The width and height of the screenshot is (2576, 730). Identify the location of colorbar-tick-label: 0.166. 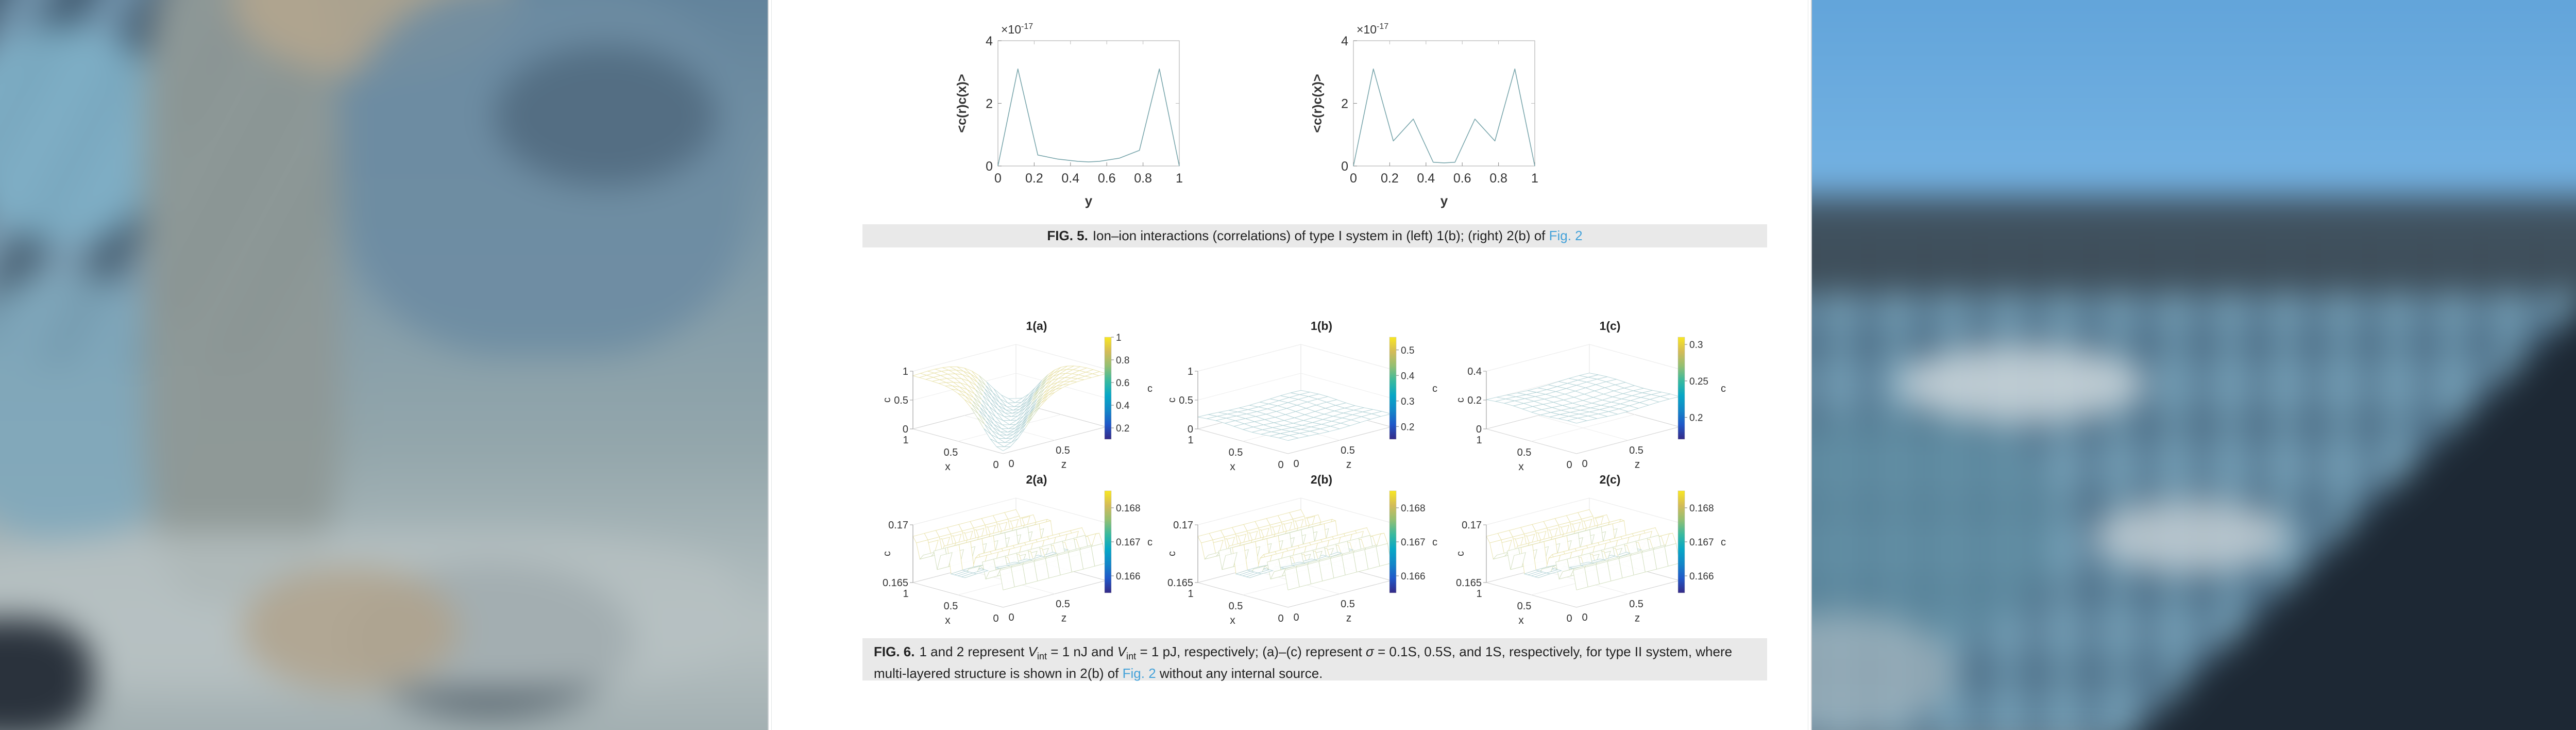
(1128, 576).